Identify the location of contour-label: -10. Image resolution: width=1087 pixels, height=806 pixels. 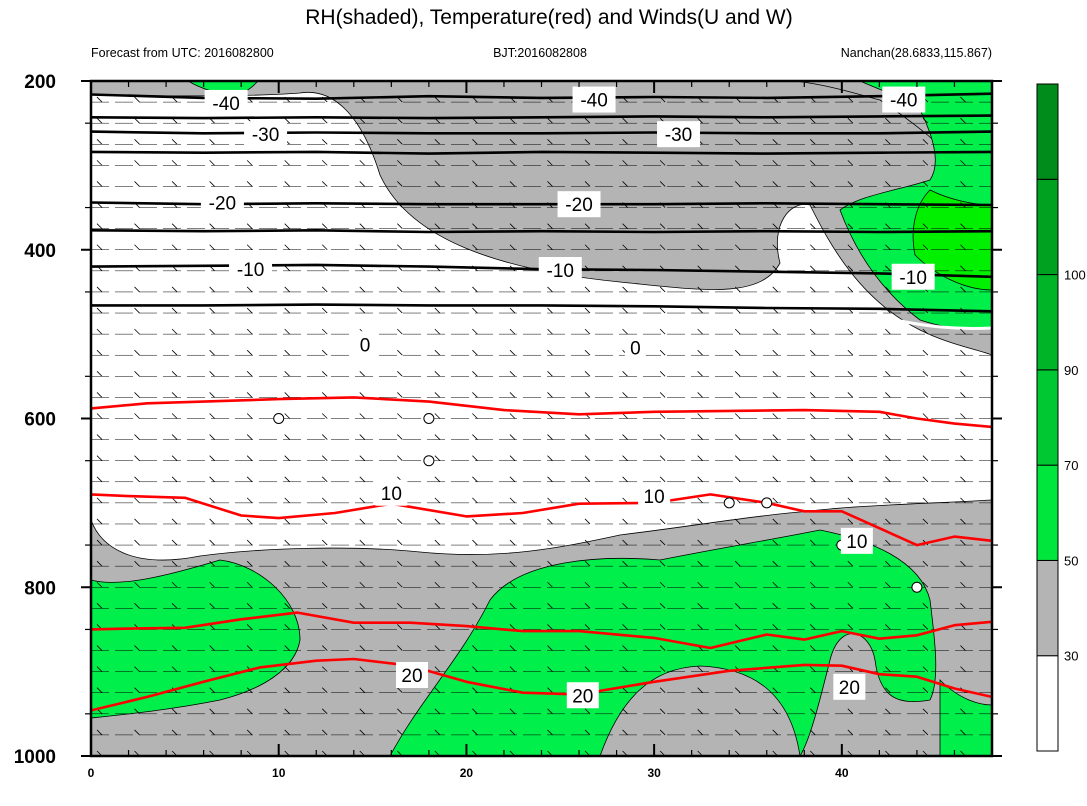
(912, 278).